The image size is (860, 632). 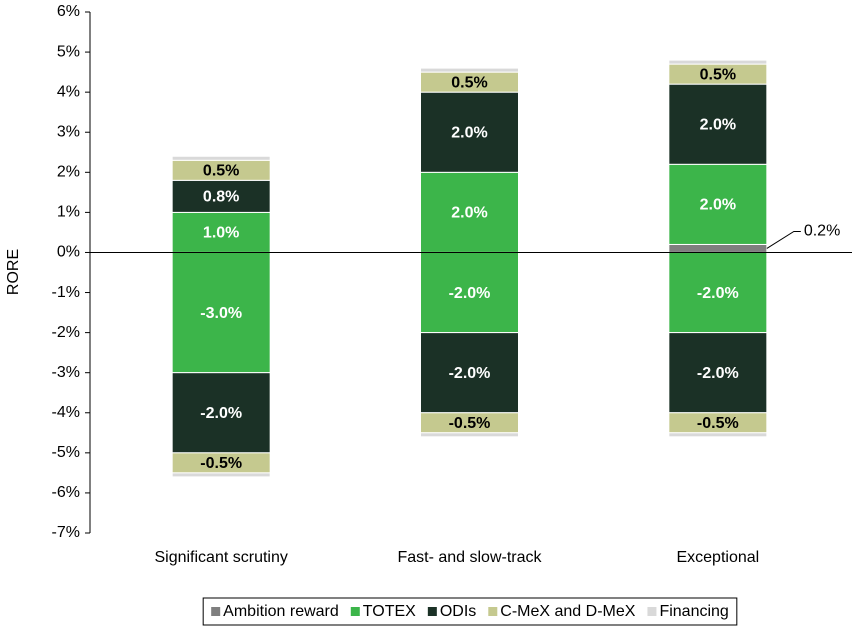 What do you see at coordinates (693, 611) in the screenshot?
I see `legend-label: Financing` at bounding box center [693, 611].